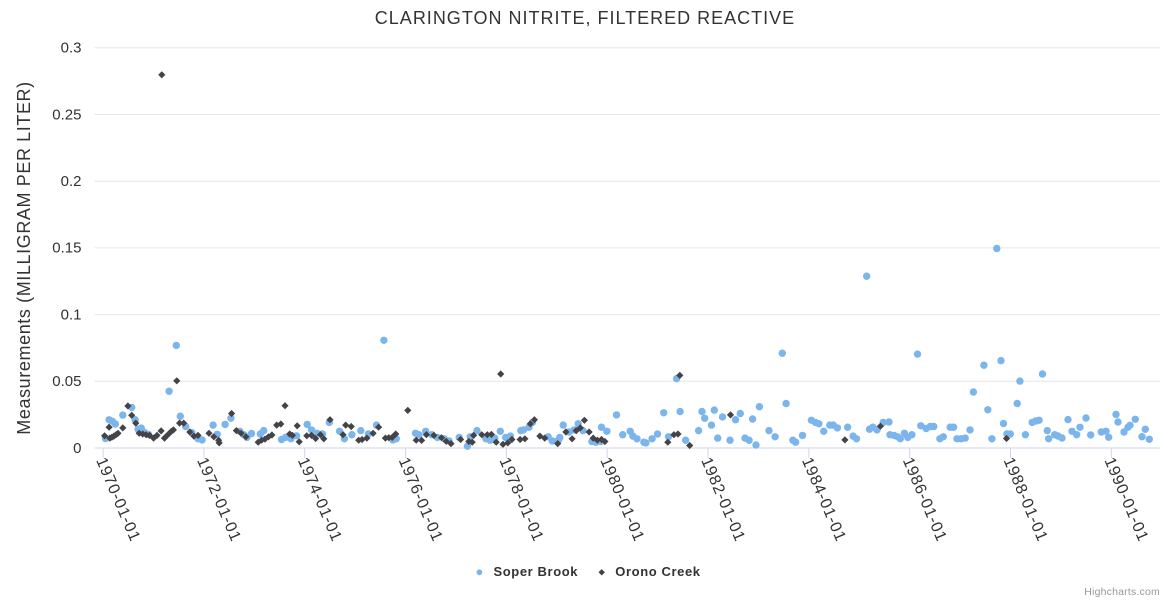 The height and width of the screenshot is (600, 1170). What do you see at coordinates (536, 571) in the screenshot?
I see `svg-text: Soper Brook` at bounding box center [536, 571].